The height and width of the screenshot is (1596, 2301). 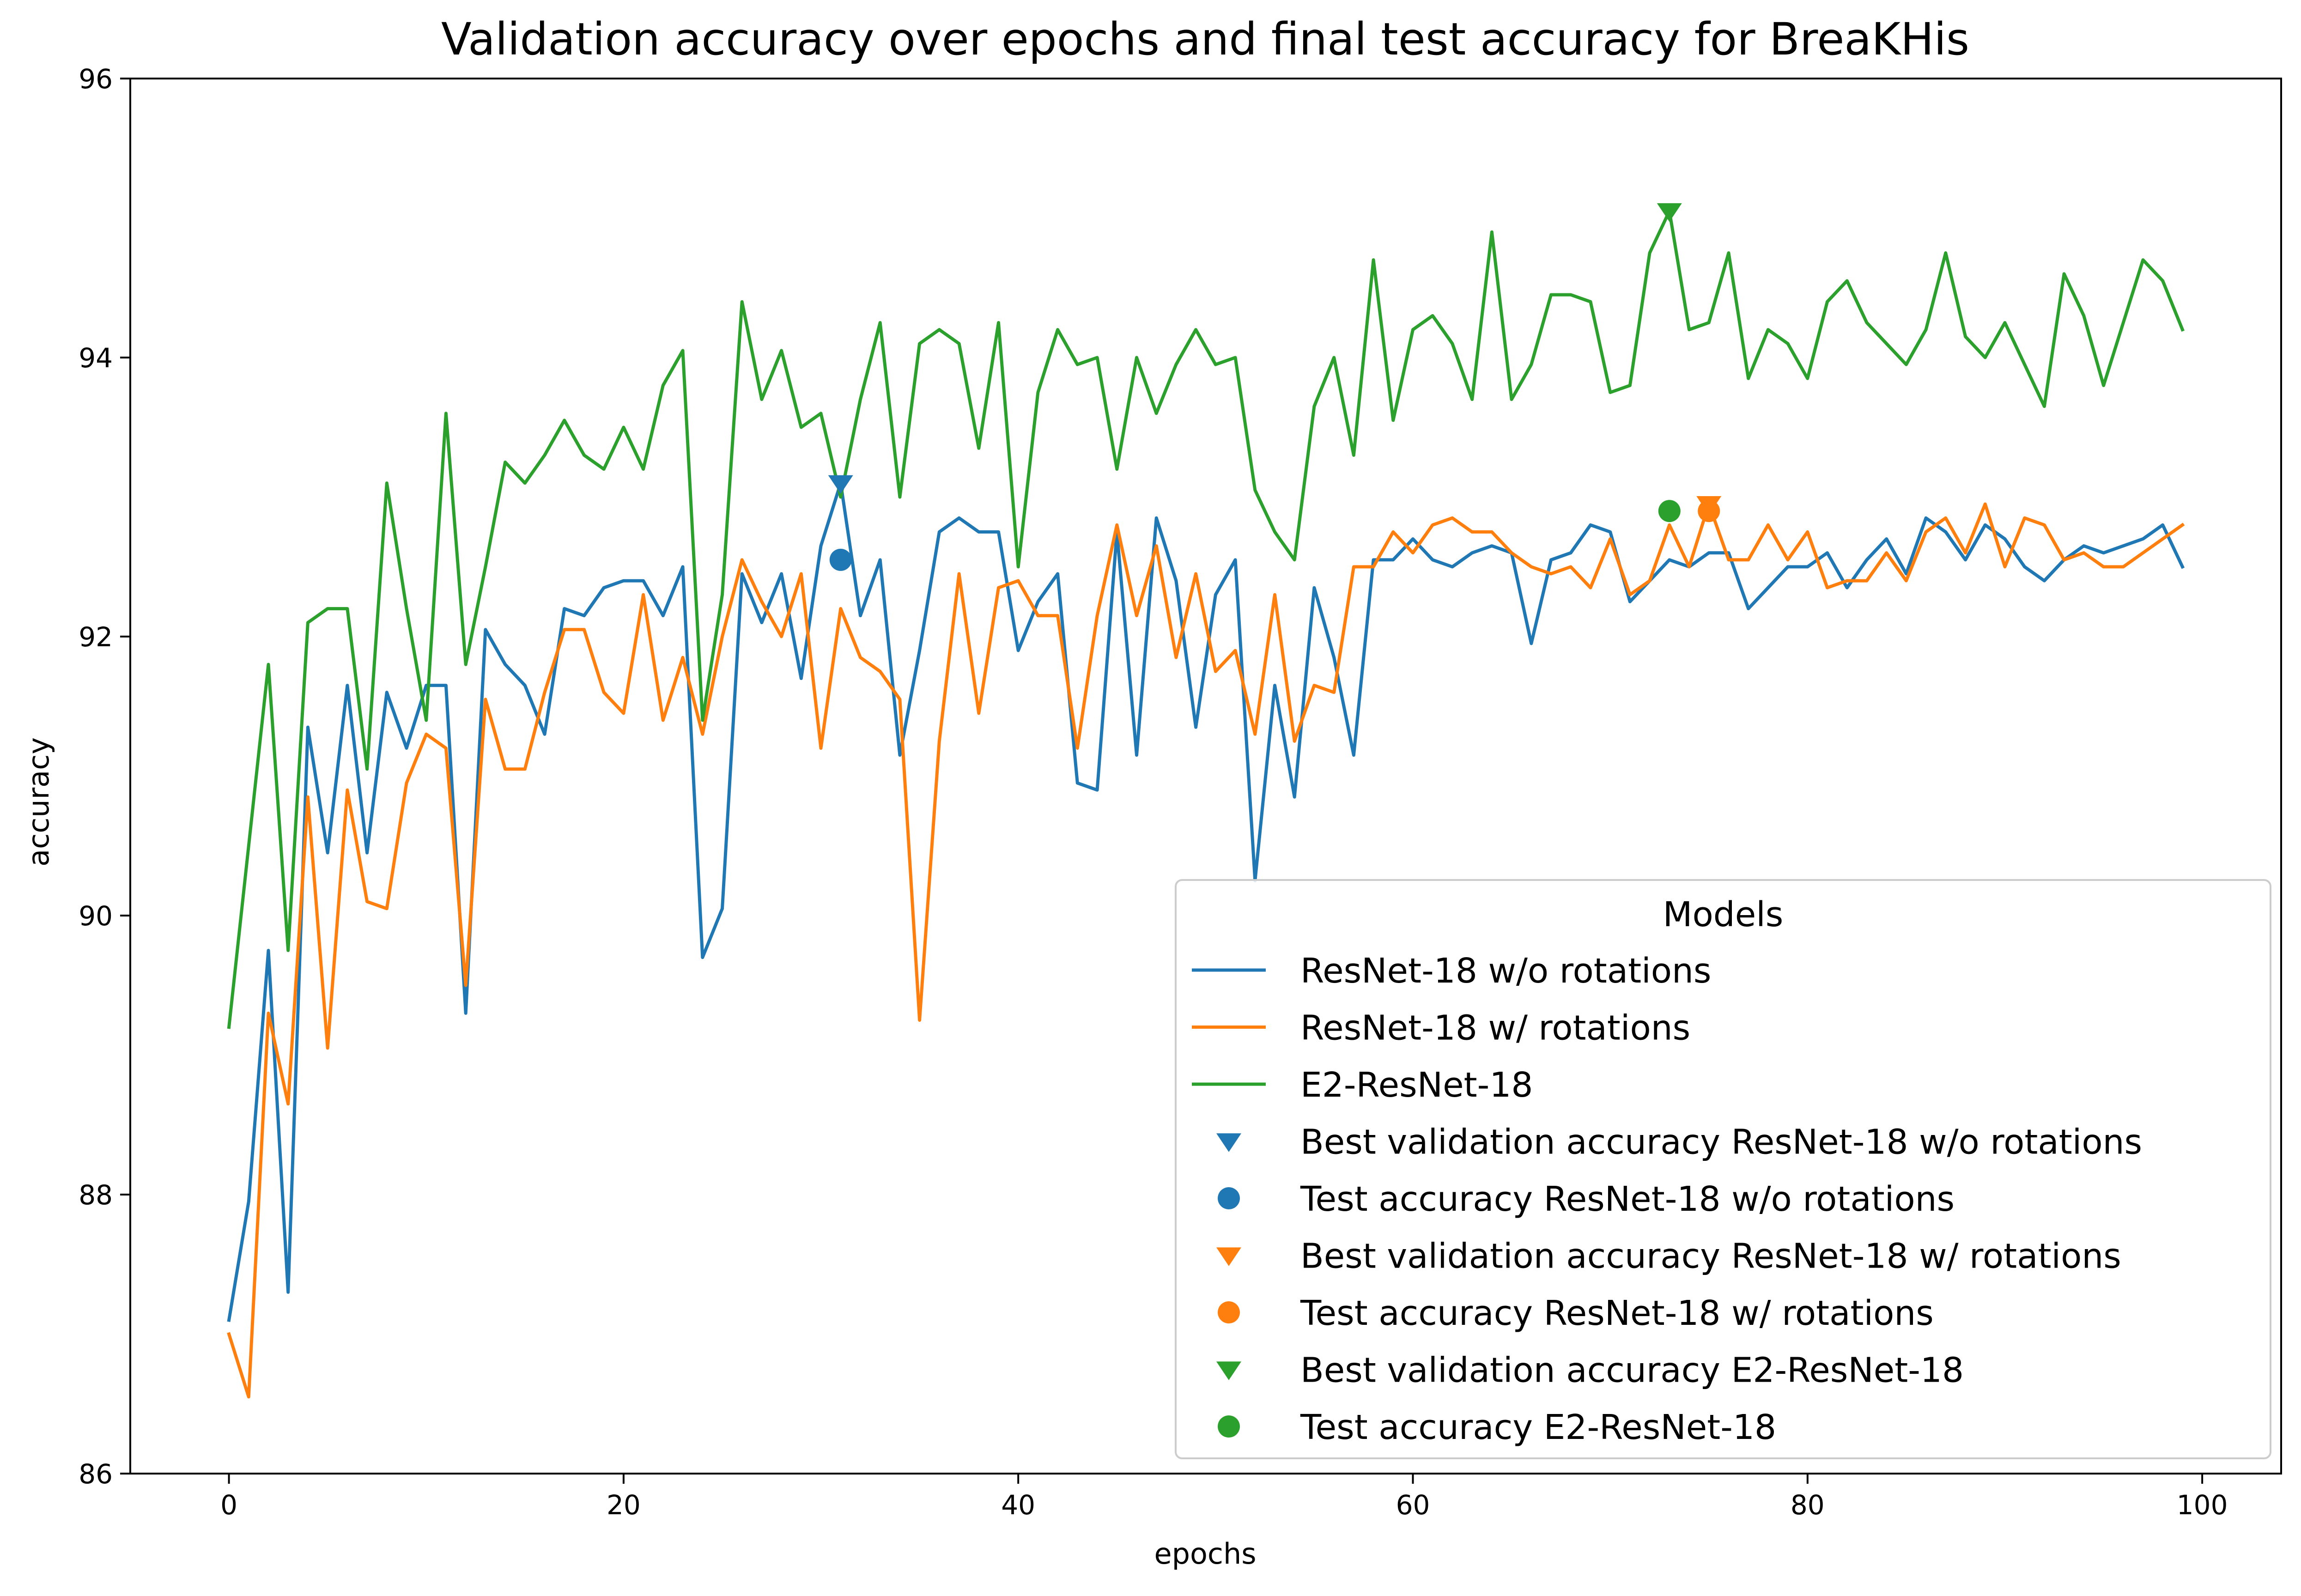 I want to click on x-tick-label-1: 20, so click(x=624, y=1505).